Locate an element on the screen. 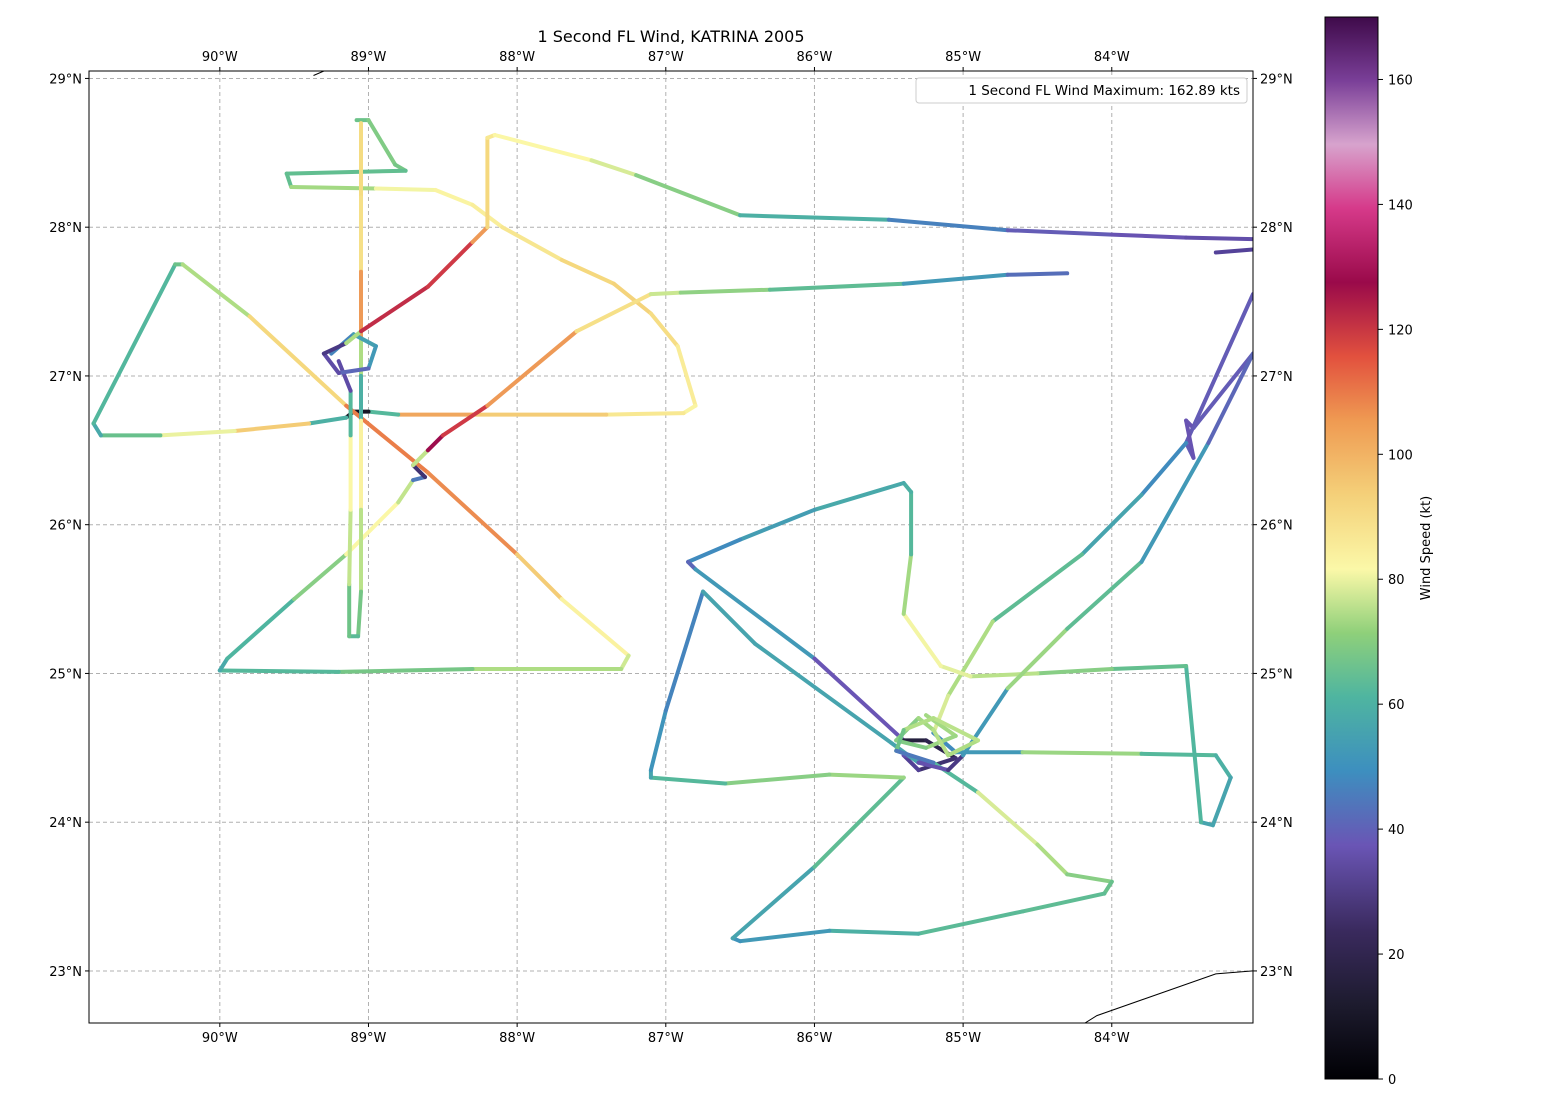 This screenshot has width=1567, height=1105. lon-tick-label-top: 87°W is located at coordinates (666, 57).